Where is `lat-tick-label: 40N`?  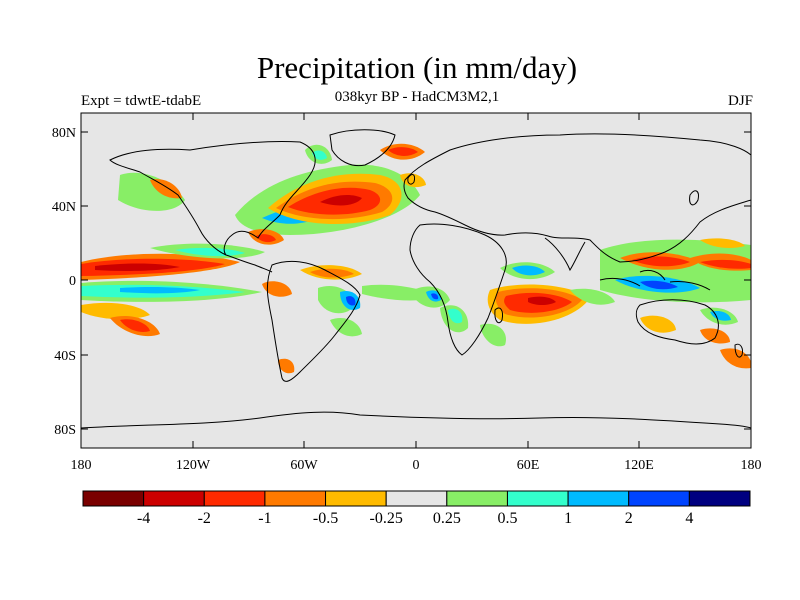
lat-tick-label: 40N is located at coordinates (64, 207).